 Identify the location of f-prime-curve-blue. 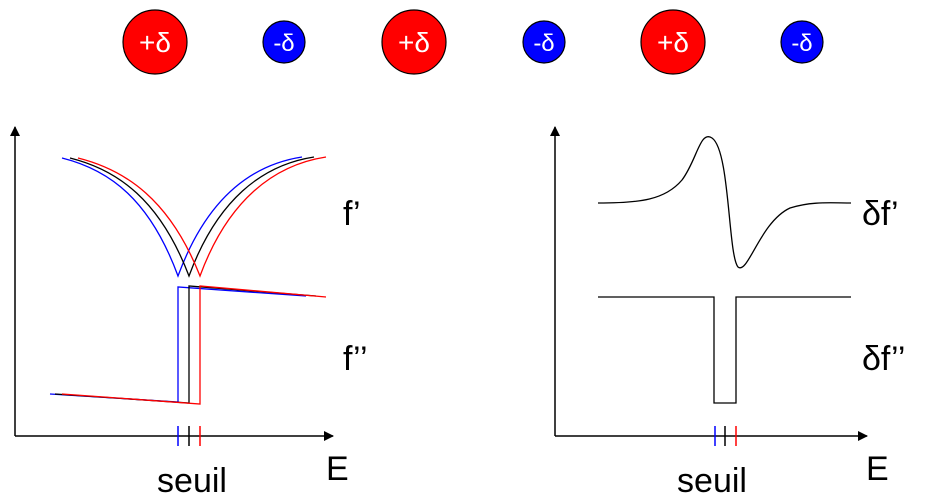
(182, 217).